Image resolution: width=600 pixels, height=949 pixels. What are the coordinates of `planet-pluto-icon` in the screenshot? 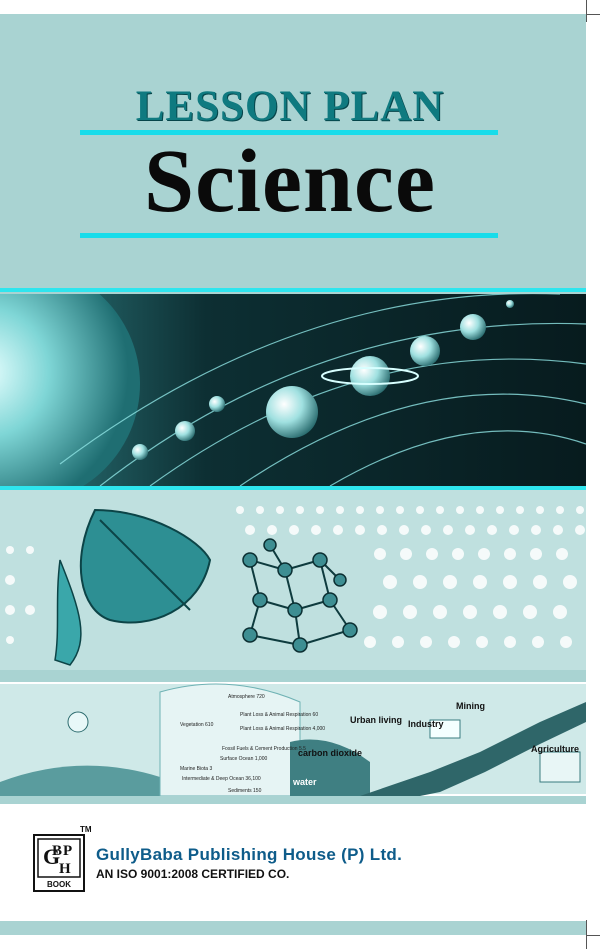 It's located at (510, 304).